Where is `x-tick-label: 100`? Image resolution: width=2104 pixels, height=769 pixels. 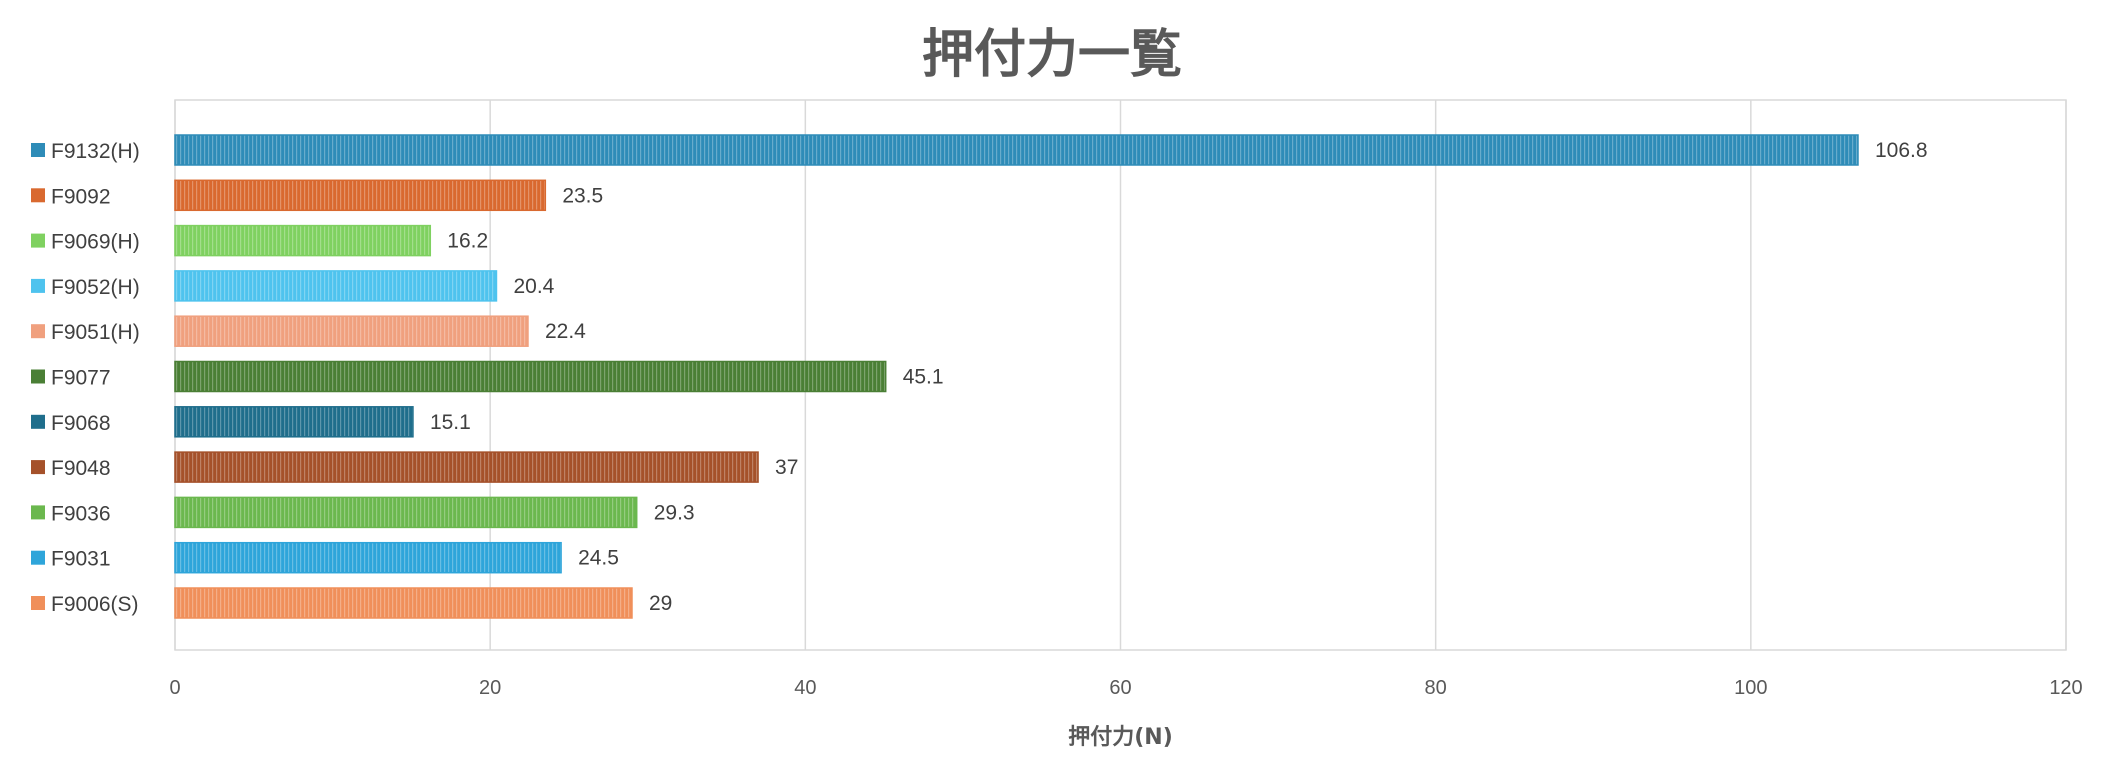 x-tick-label: 100 is located at coordinates (1750, 688).